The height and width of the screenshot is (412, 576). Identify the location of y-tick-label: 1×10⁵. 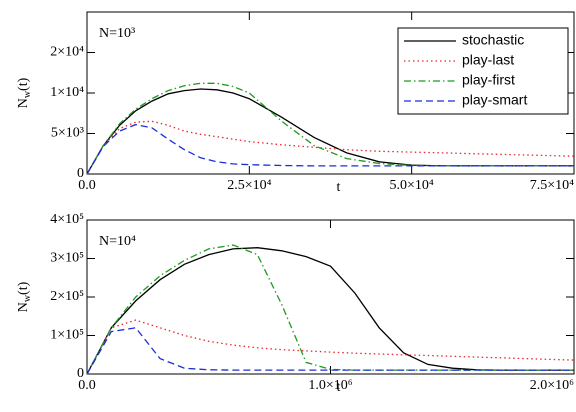
(67, 335).